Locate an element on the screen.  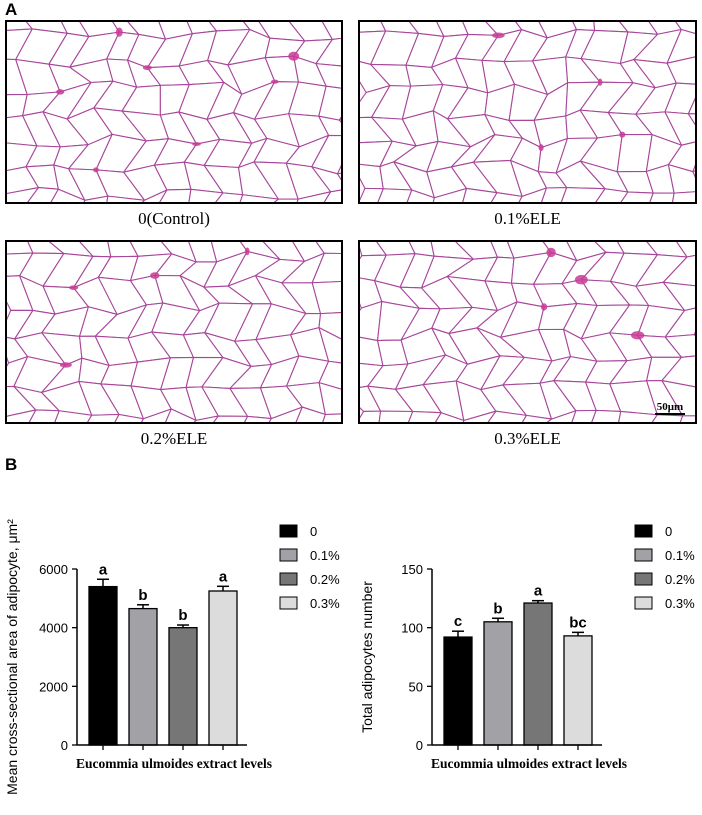
count-legend-label-0: 0 is located at coordinates (668, 531).